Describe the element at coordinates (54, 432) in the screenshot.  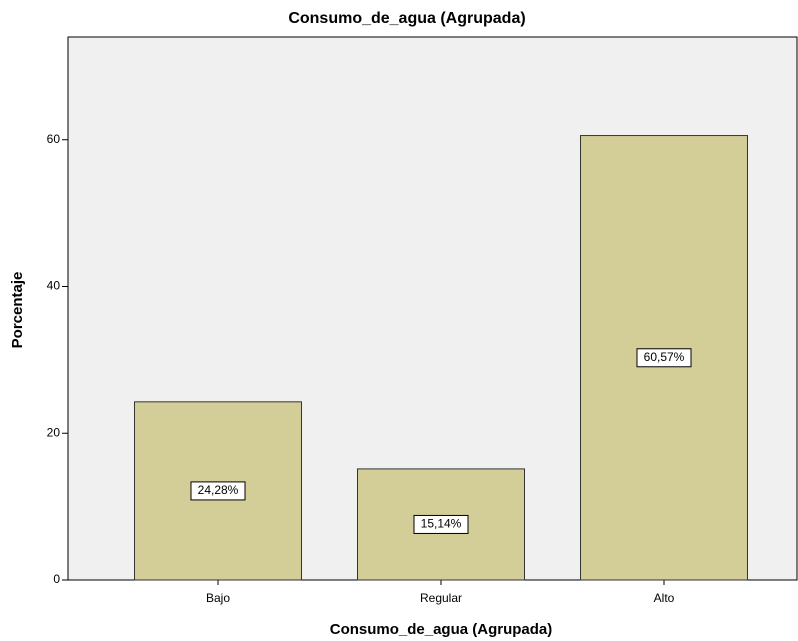
I see `y-tick-label: 20` at that location.